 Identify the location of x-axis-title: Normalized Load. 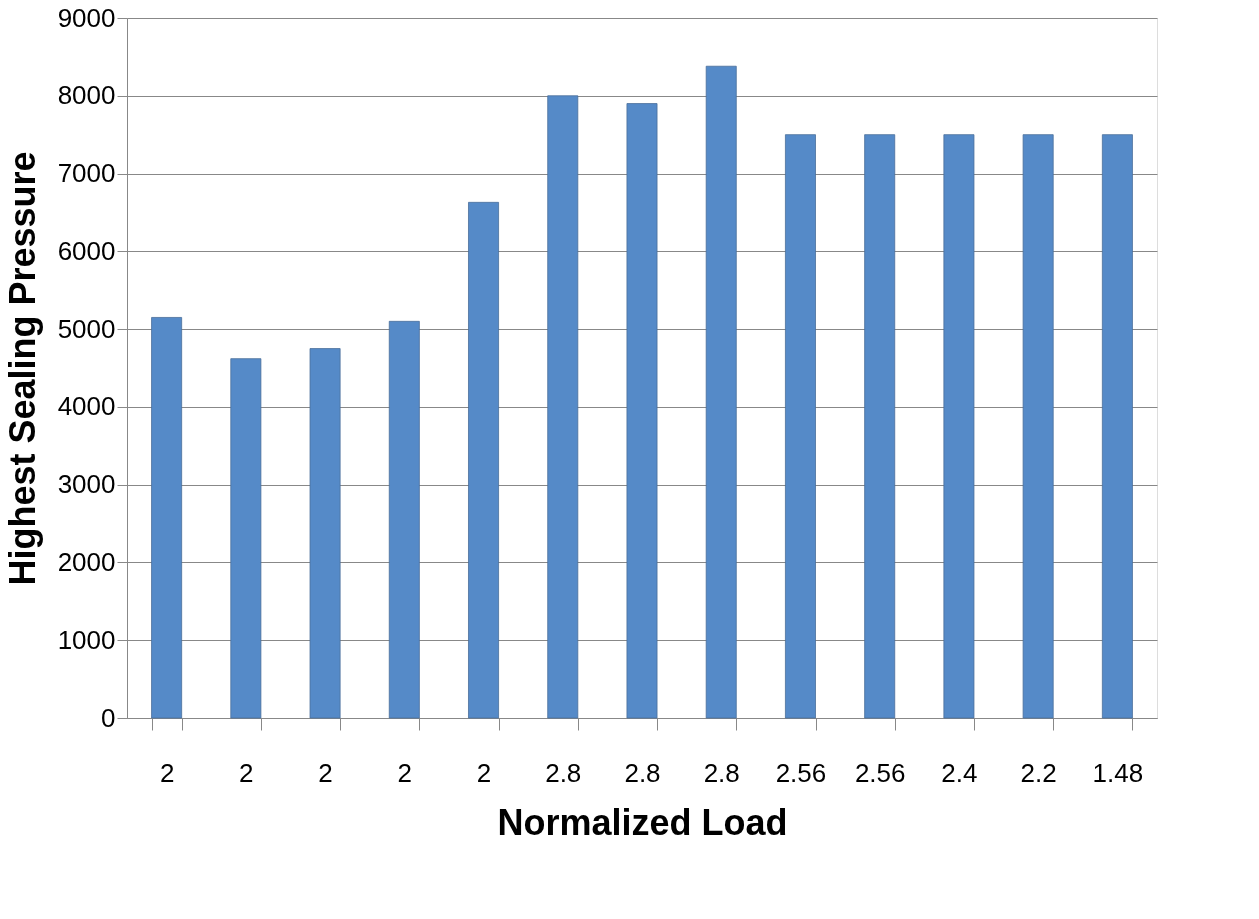
(642, 822).